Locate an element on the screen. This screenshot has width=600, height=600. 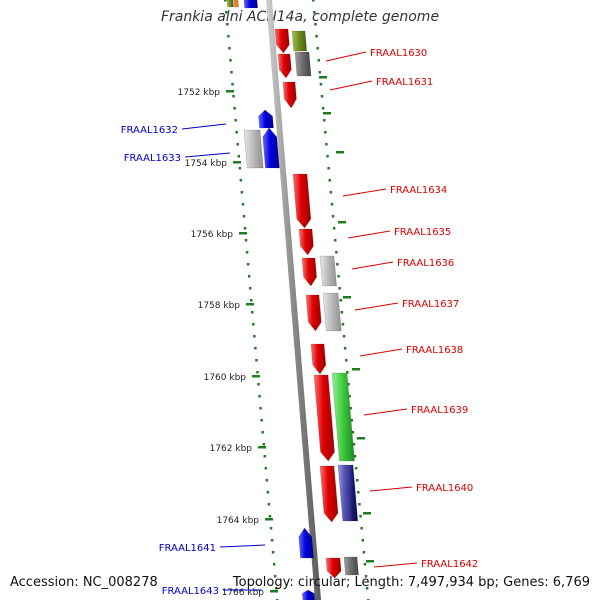
gene-arrow-fraal1637 is located at coordinates (313, 313).